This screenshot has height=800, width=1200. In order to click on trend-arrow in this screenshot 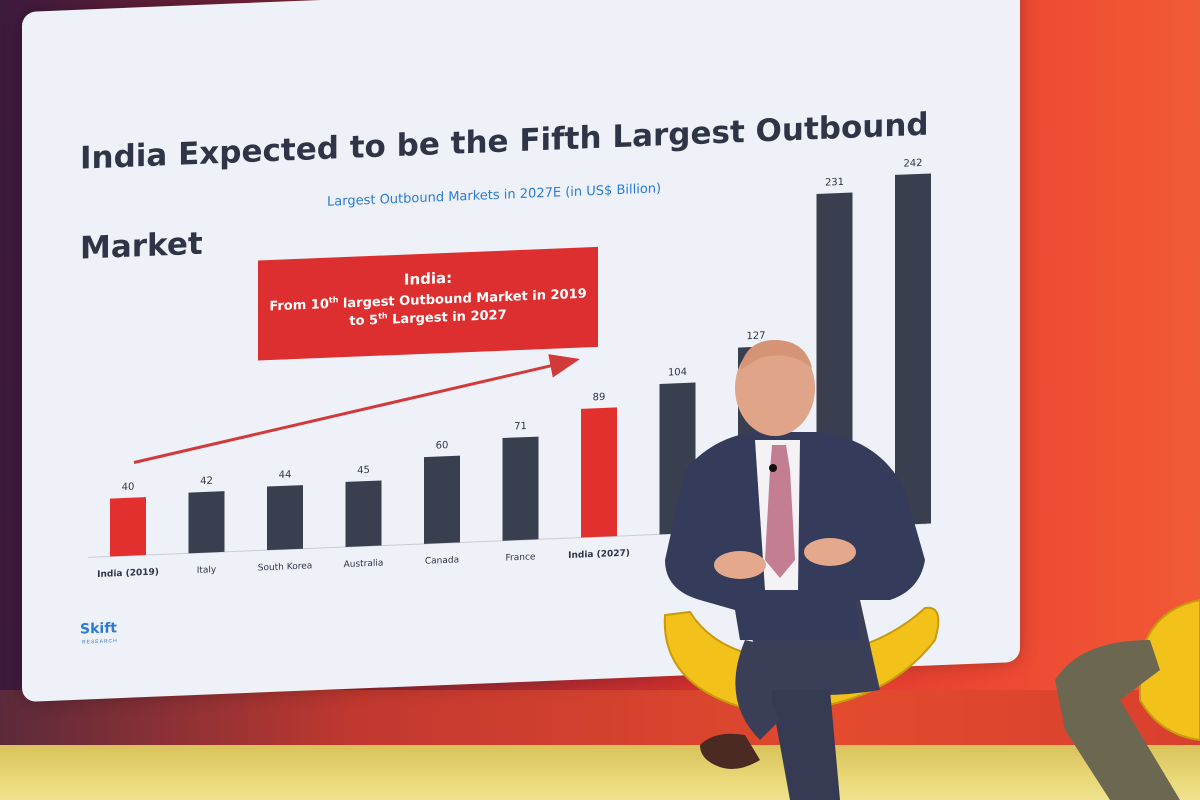, I will do `click(356, 409)`.